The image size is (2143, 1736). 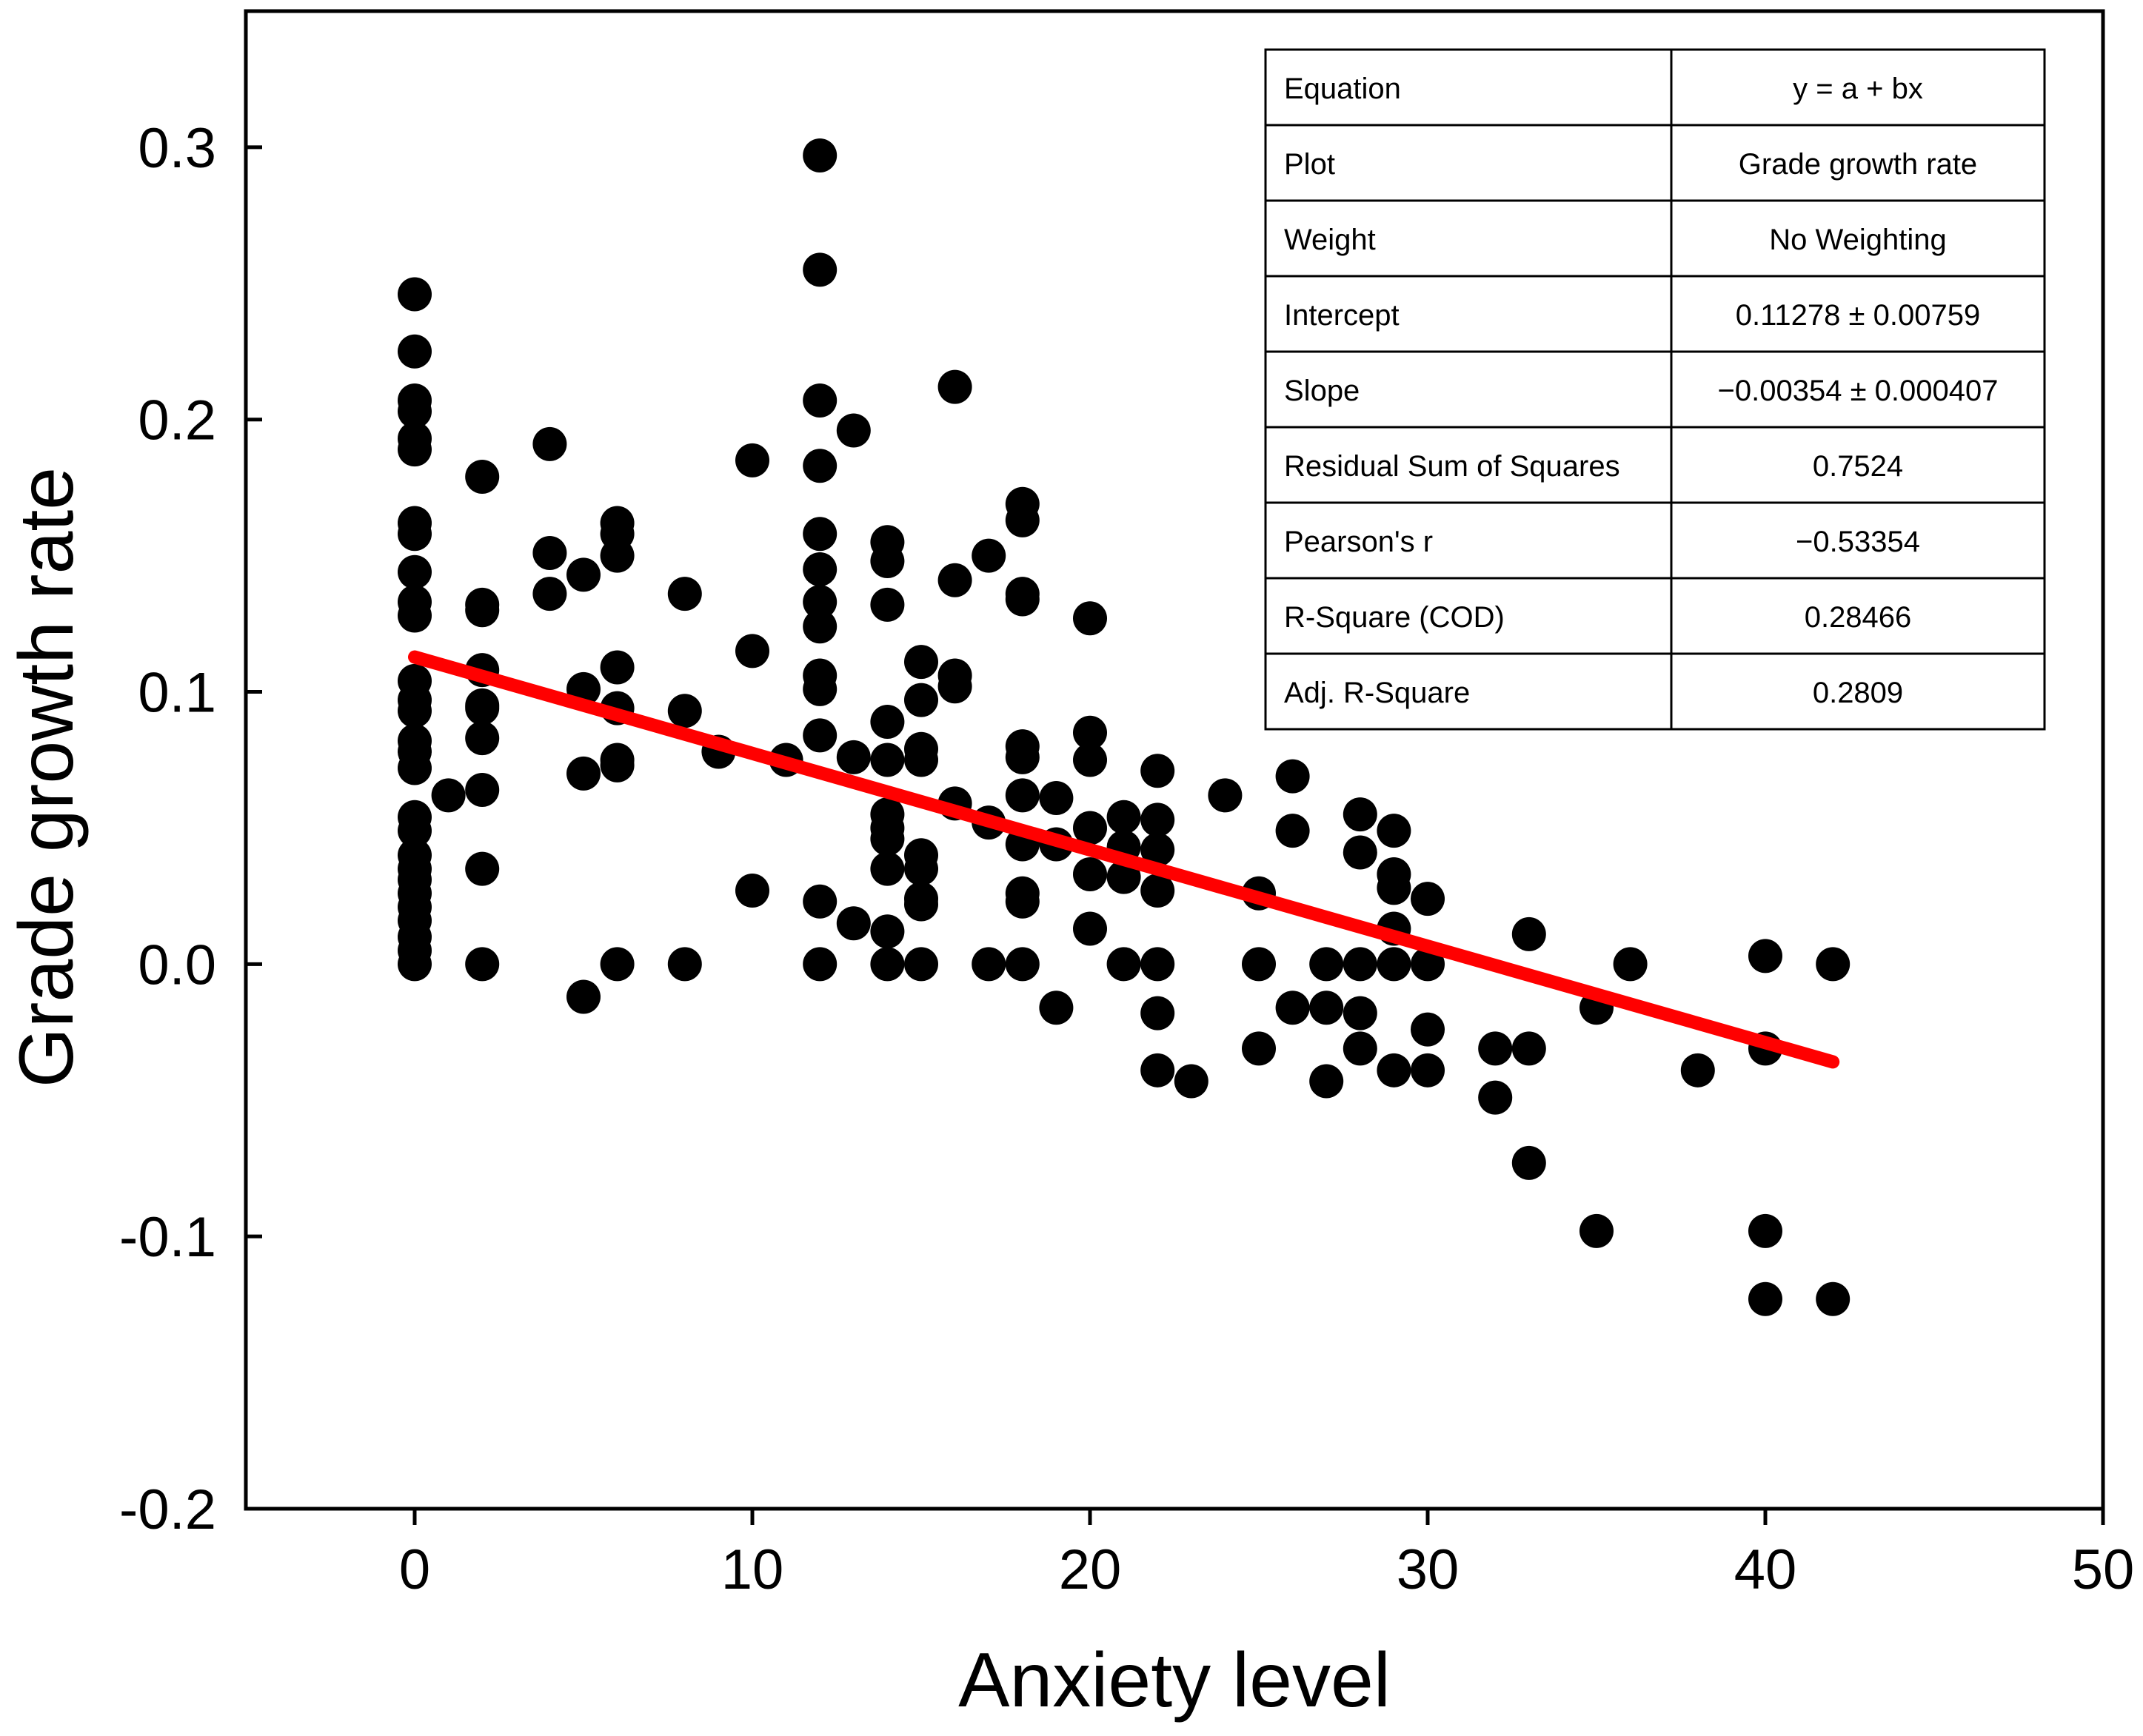 I want to click on x-tick-label: 0, so click(x=414, y=1569).